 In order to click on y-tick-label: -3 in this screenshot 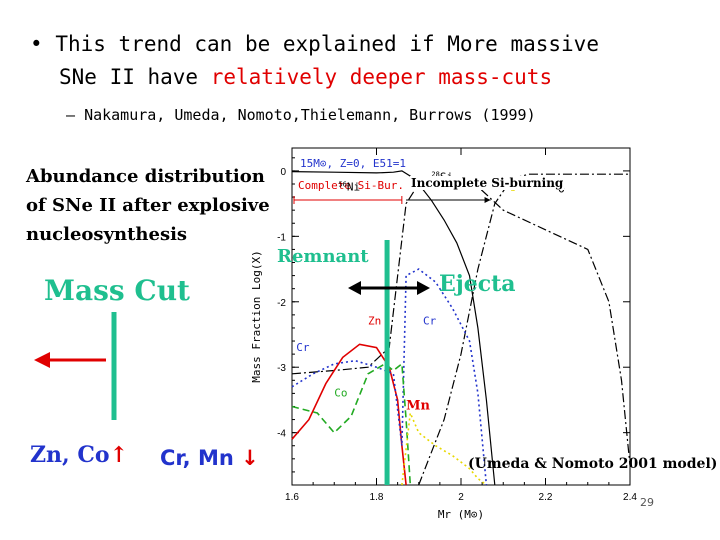, I will do `click(281, 368)`.